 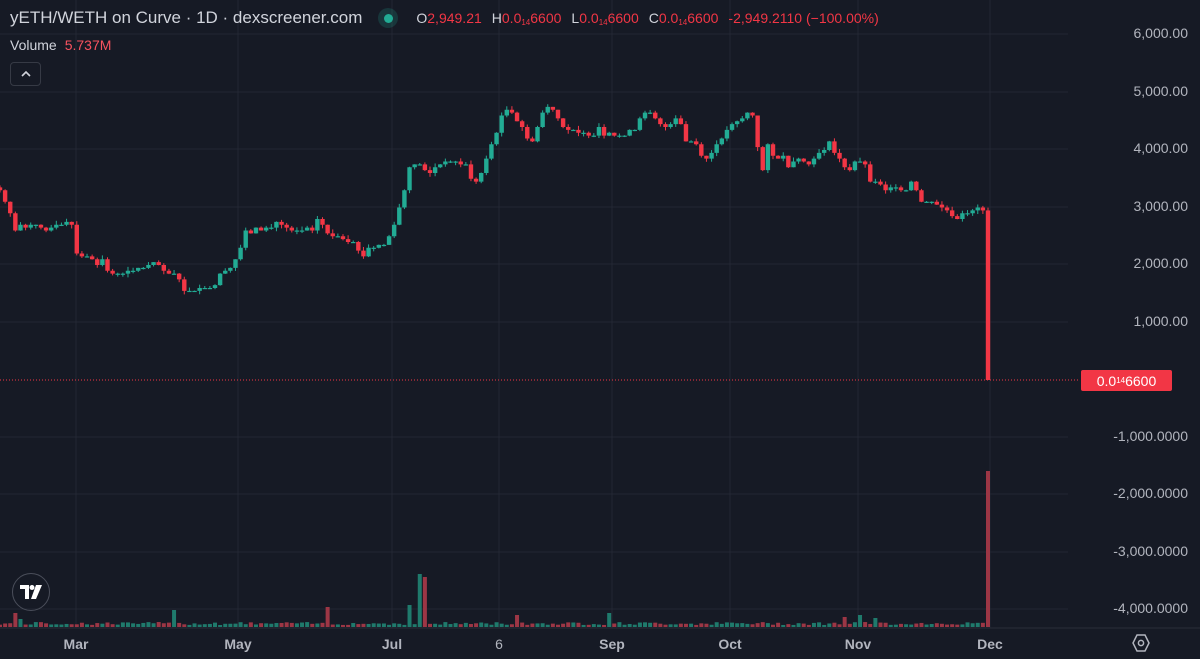 I want to click on gear-icon, so click(x=1141, y=643).